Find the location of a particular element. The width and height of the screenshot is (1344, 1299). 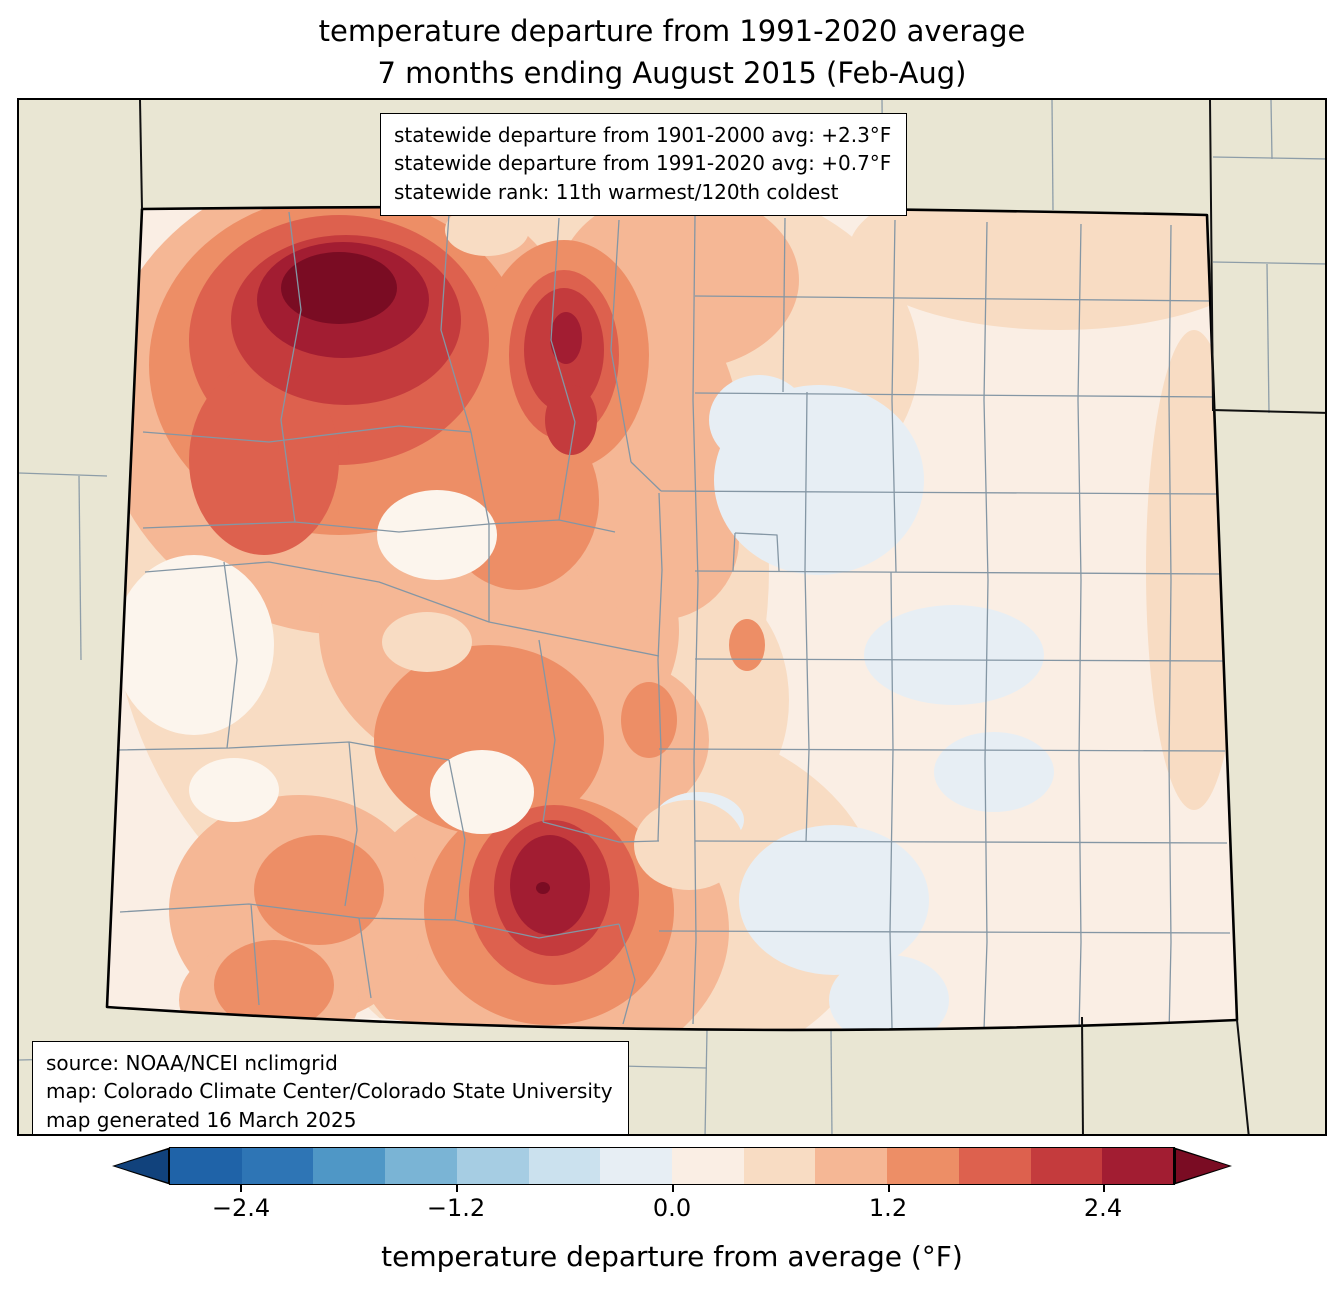

colorbar-left-arrow-fill is located at coordinates (141, 1166).